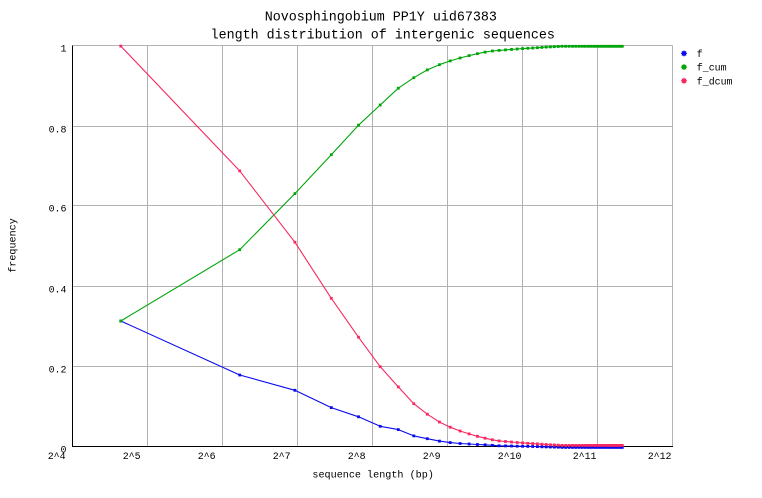 This screenshot has width=762, height=498. I want to click on svg-text: sequence length (bp), so click(373, 476).